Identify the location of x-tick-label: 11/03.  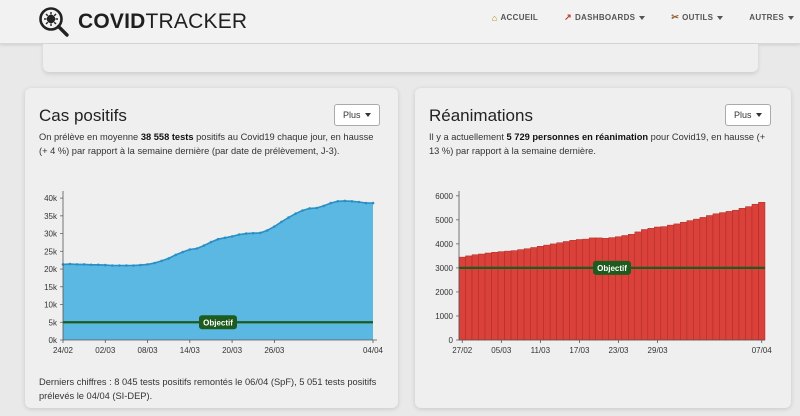
(541, 350).